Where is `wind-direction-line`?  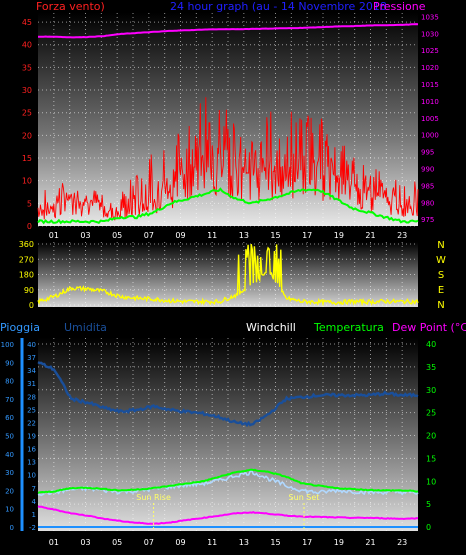 wind-direction-line is located at coordinates (228, 275).